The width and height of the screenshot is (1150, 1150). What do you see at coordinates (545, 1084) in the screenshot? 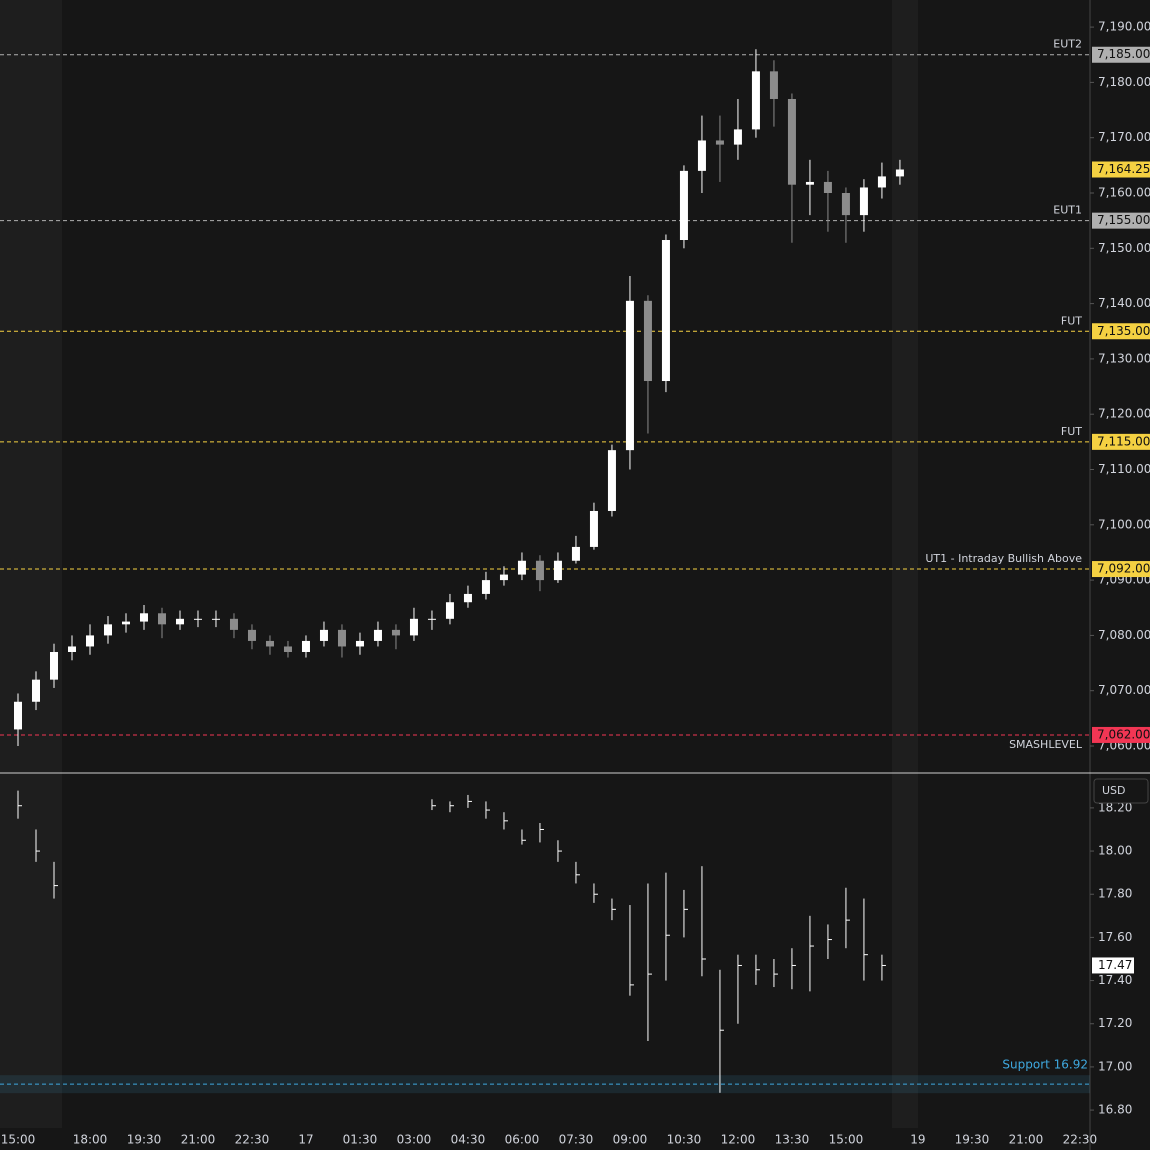
I see `support-band` at bounding box center [545, 1084].